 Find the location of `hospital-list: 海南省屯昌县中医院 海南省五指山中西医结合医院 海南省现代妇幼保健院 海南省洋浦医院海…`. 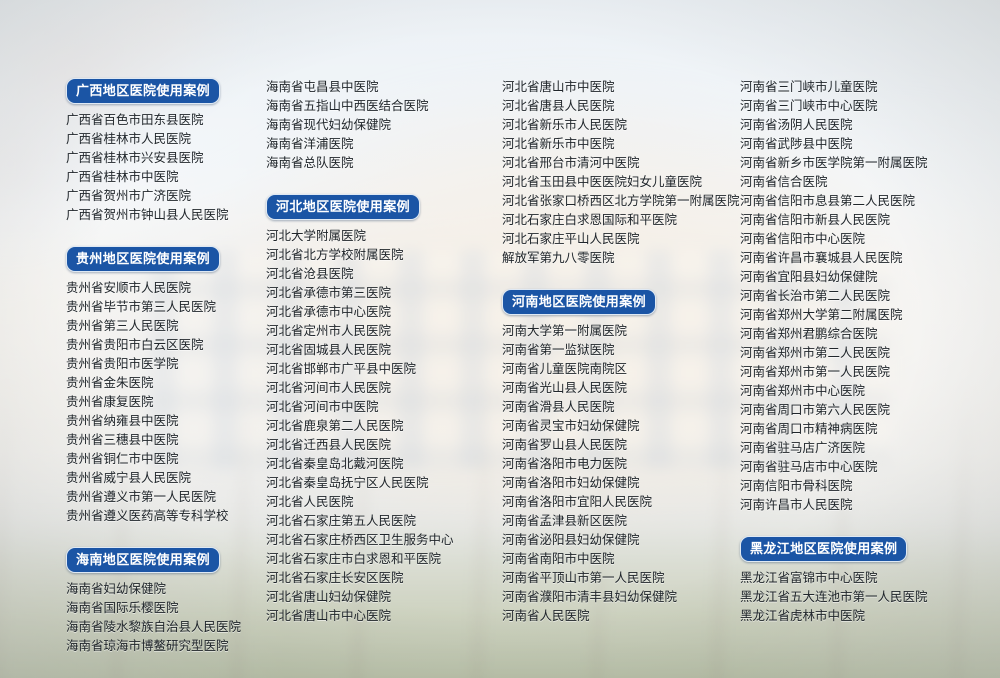

hospital-list: 海南省屯昌县中医院 海南省五指山中西医结合医院 海南省现代妇幼保健院 海南省洋浦医院海… is located at coordinates (380, 125).